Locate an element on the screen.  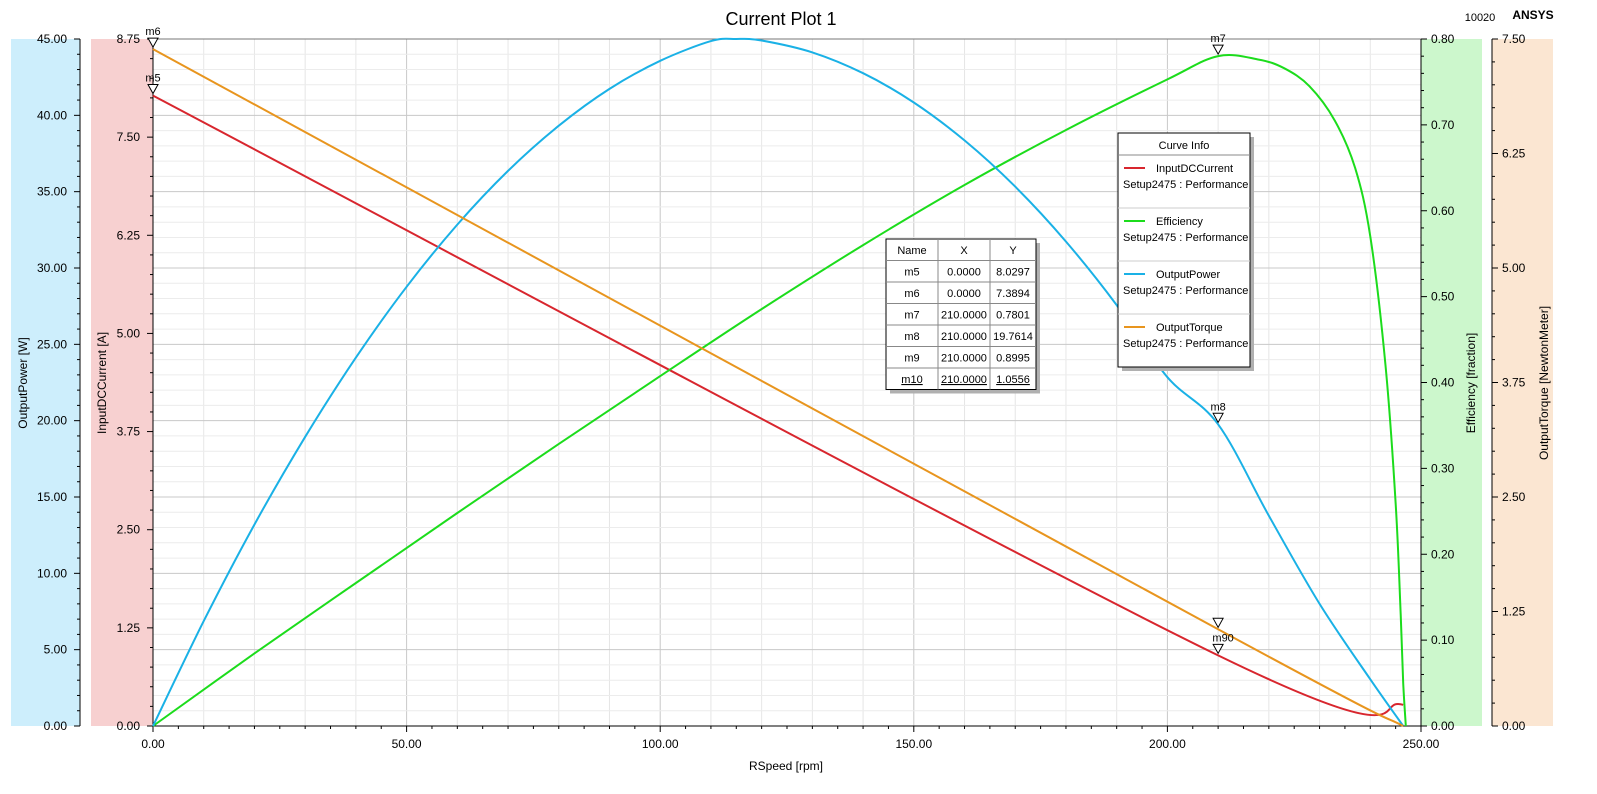
efficiency-tick-label: 0.60 is located at coordinates (1443, 211).